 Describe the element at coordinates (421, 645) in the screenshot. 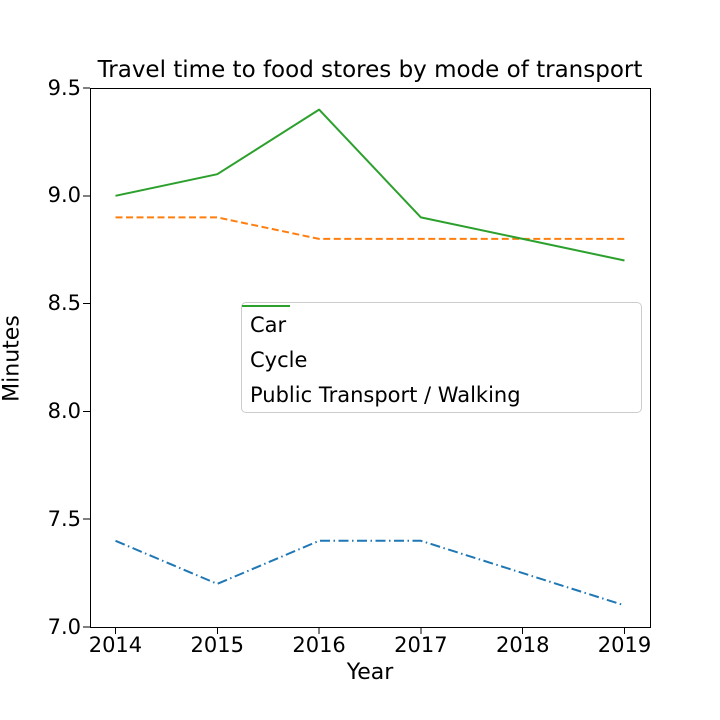

I see `x-tick-label: 2017` at that location.